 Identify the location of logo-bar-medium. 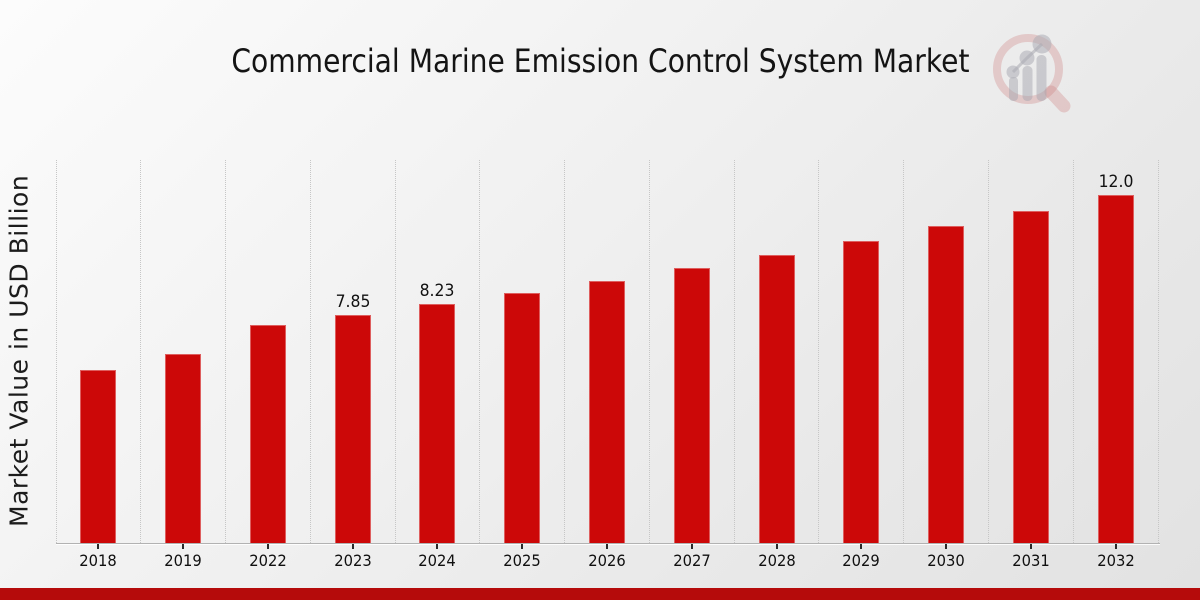
(1027, 83).